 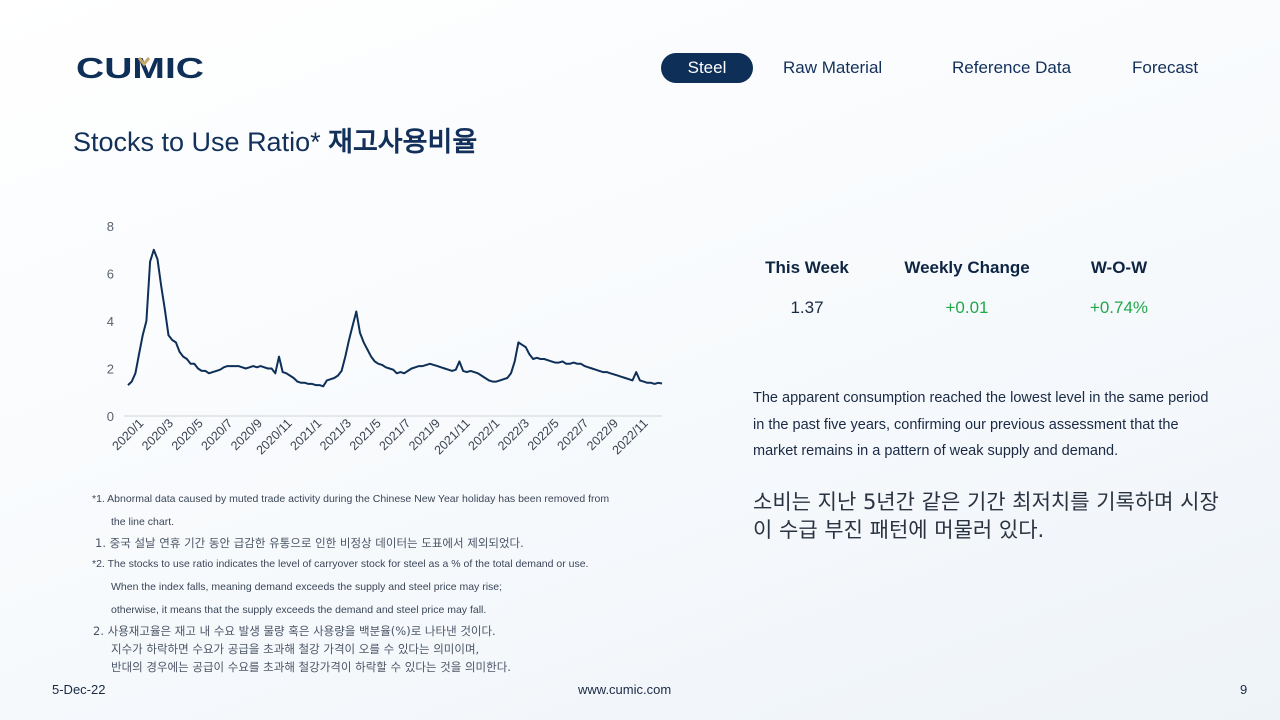 What do you see at coordinates (1012, 67) in the screenshot?
I see `tab-reference-data: Reference Data` at bounding box center [1012, 67].